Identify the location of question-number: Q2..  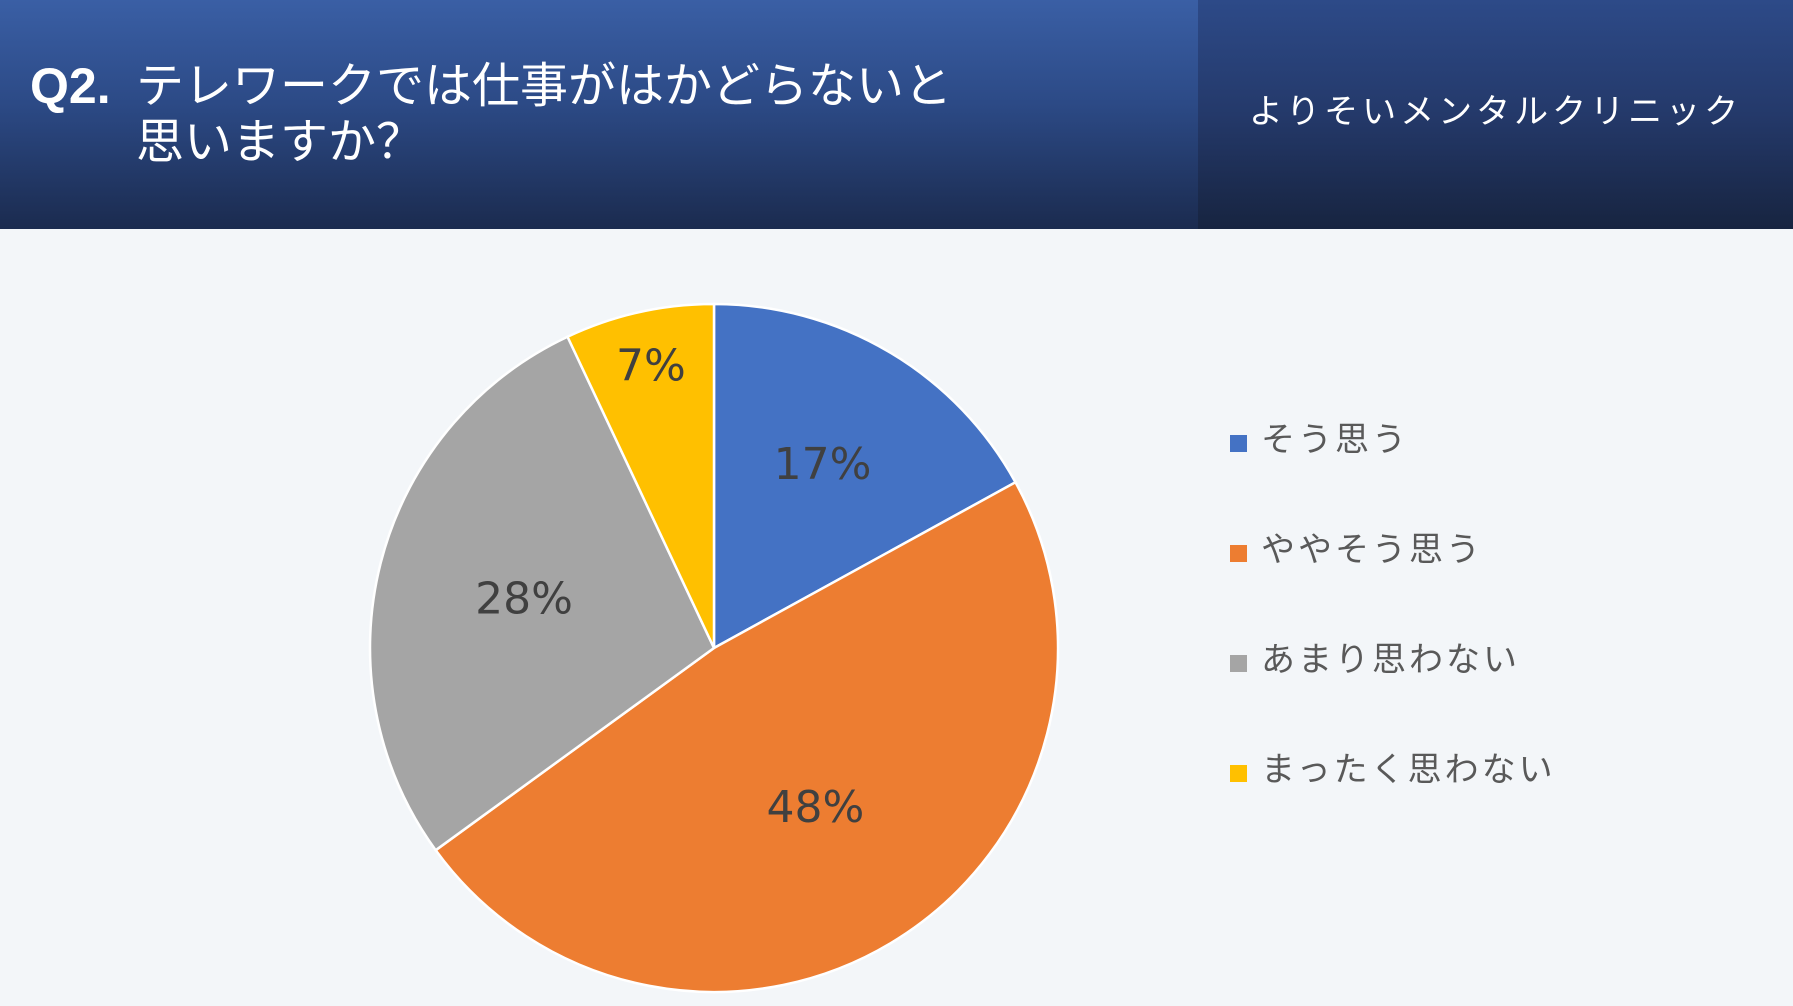
(70, 86).